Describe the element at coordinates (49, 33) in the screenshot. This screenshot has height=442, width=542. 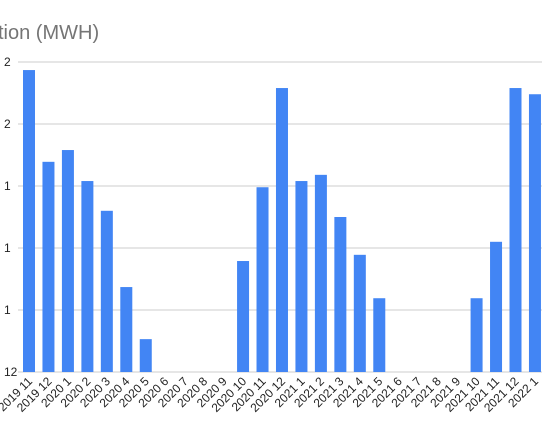
I see `chart-title: tion (MWH)` at that location.